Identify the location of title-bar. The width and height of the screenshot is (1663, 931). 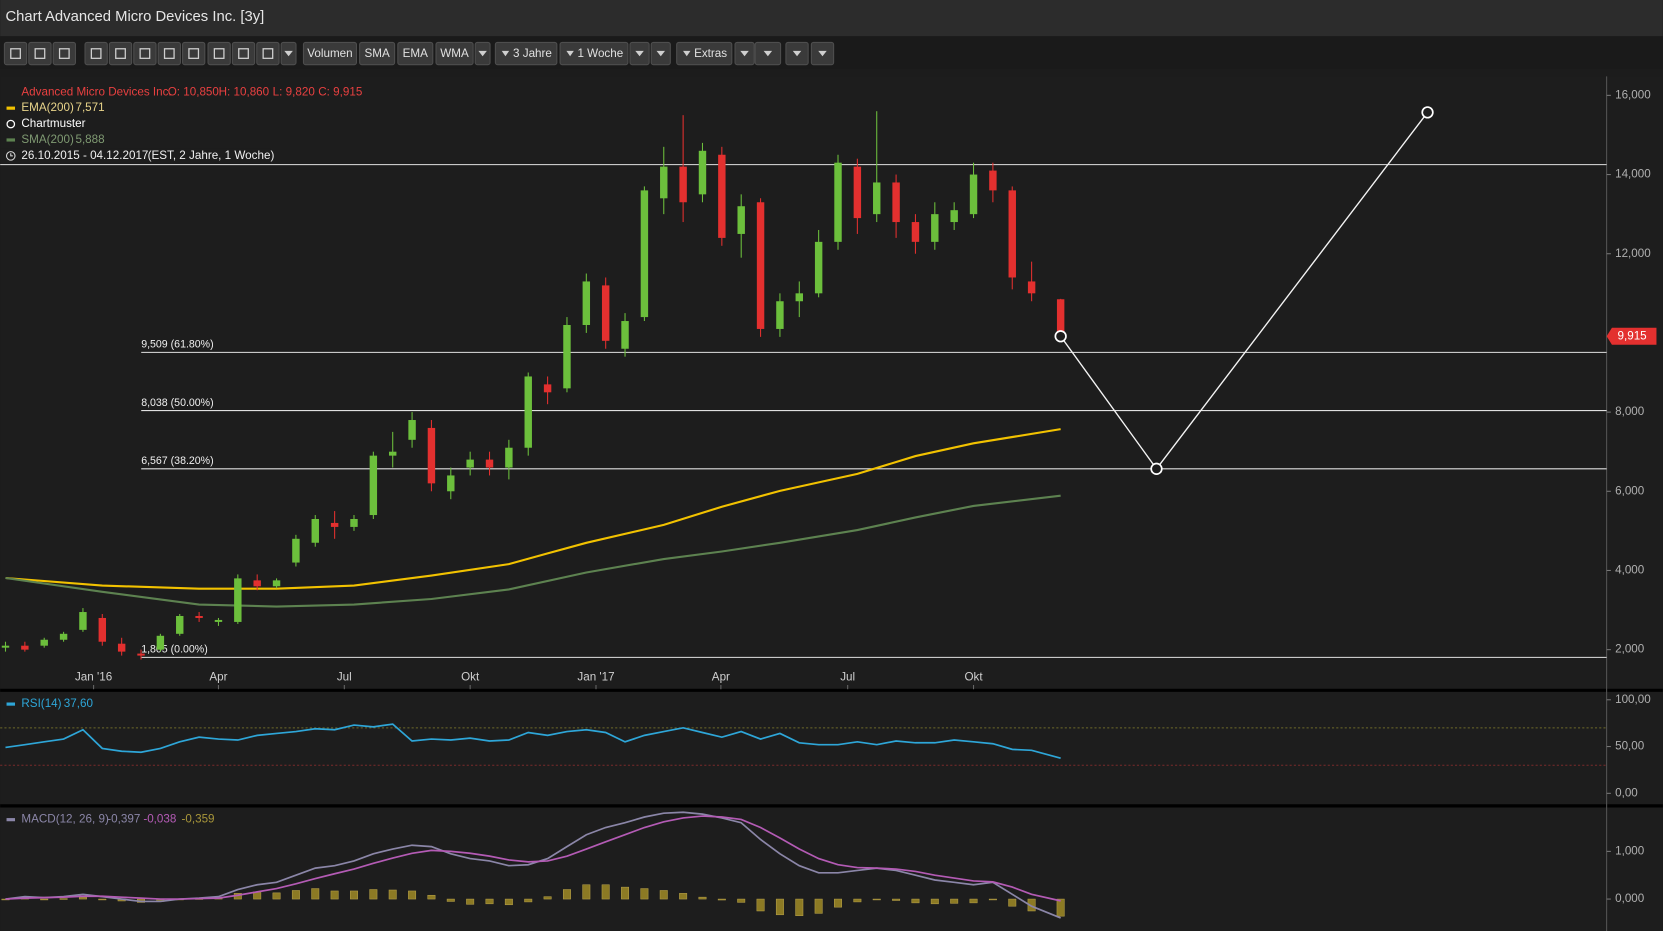
(831, 18).